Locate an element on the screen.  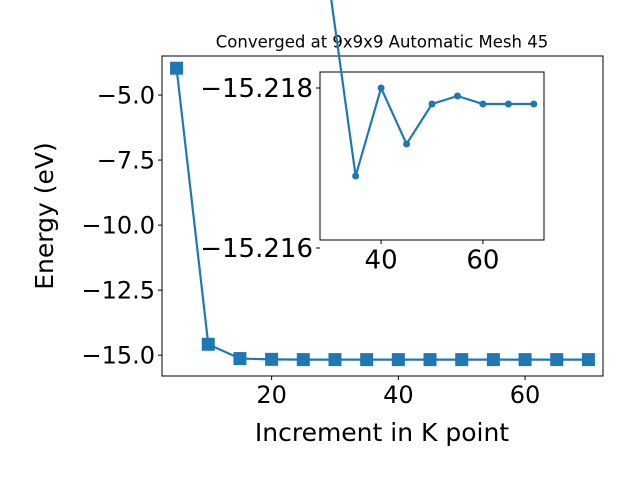
main-x-tick-label: 20 is located at coordinates (271, 395).